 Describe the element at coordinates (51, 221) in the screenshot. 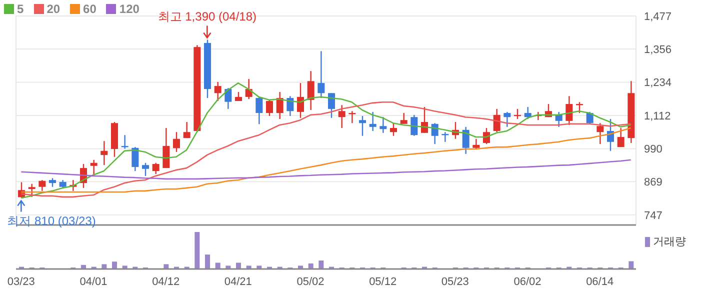

I see `annotation: 최저 810 (03/23)` at that location.